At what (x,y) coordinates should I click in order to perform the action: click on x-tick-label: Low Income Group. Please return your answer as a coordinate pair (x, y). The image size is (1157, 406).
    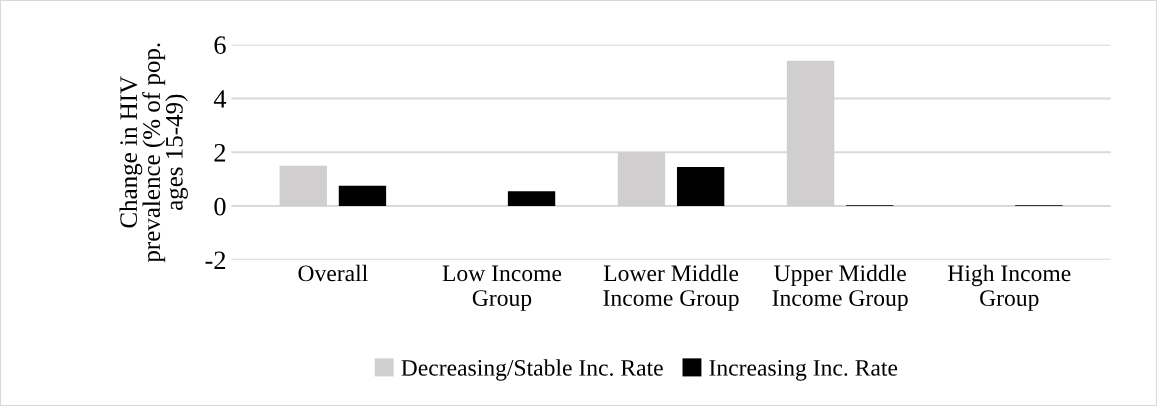
    Looking at the image, I should click on (502, 288).